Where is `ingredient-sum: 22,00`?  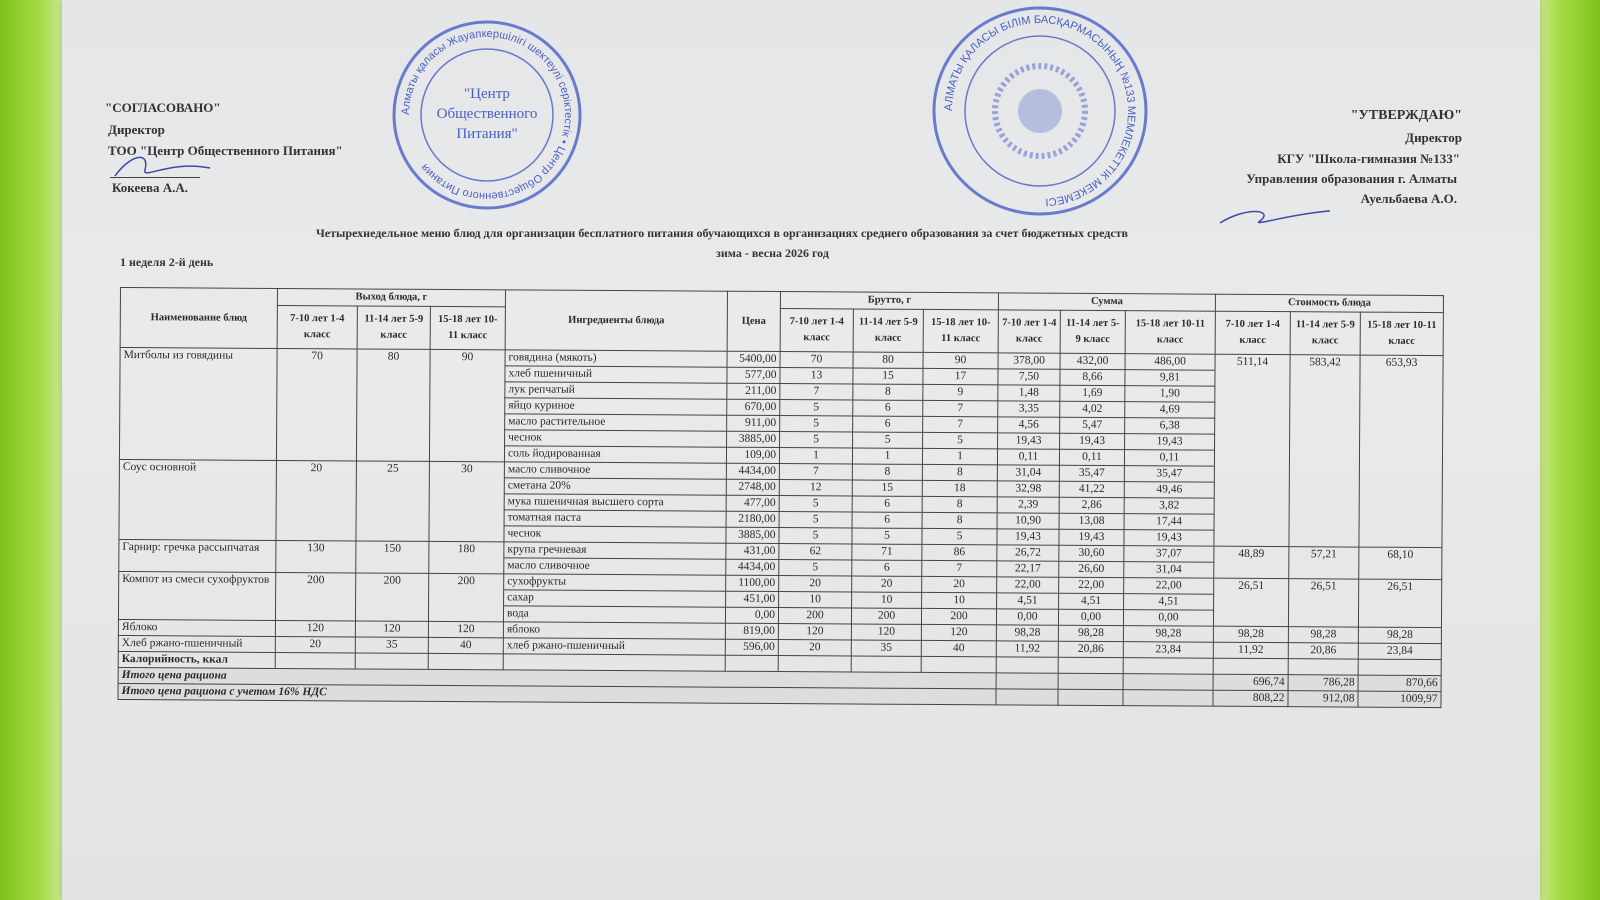
ingredient-sum: 22,00 is located at coordinates (1027, 585).